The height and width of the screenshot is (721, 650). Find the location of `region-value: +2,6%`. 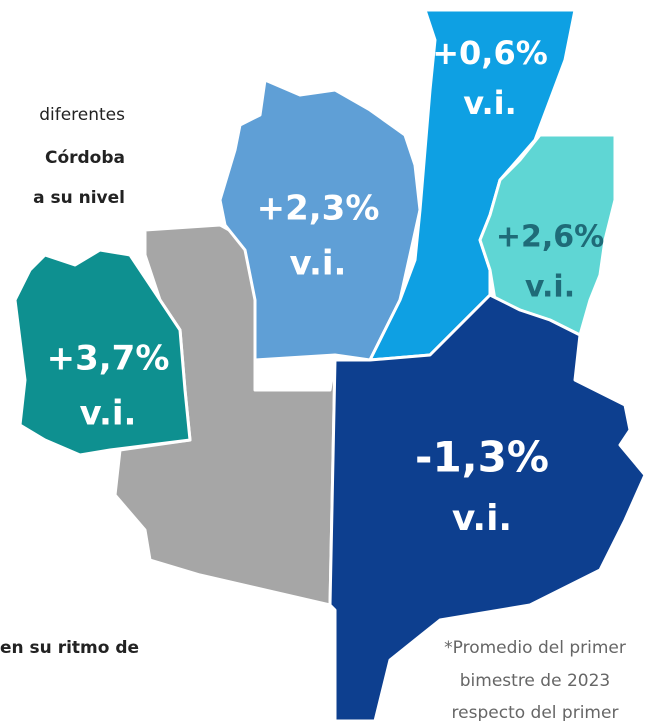

region-value: +2,6% is located at coordinates (550, 237).